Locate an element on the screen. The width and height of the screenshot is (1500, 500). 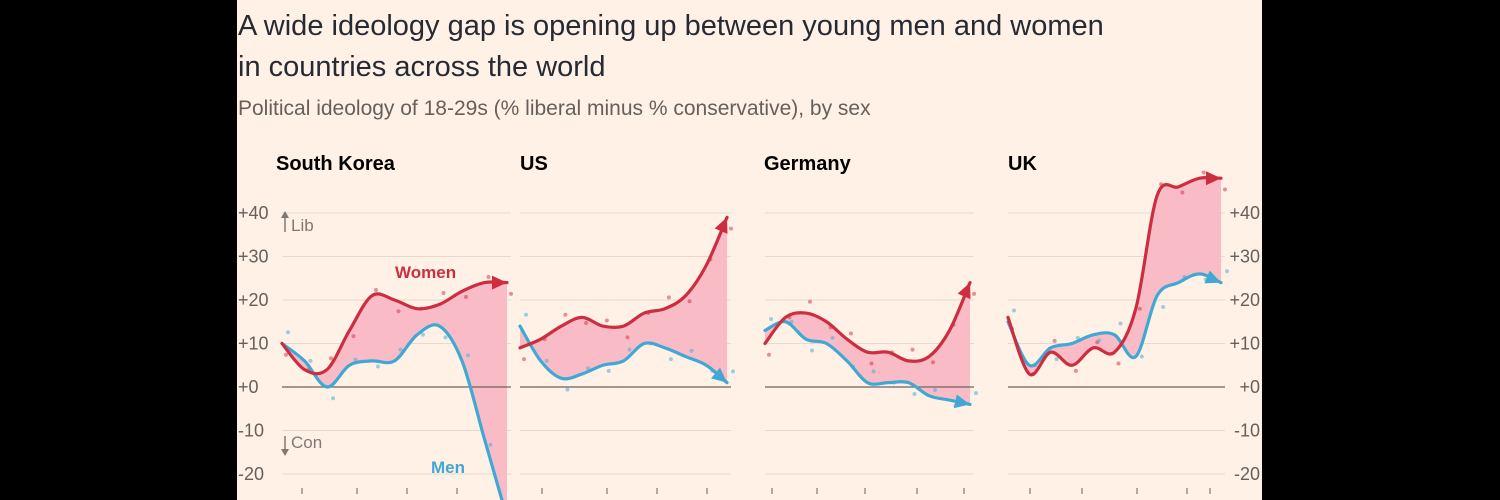
uk-women-line is located at coordinates (1114, 276).